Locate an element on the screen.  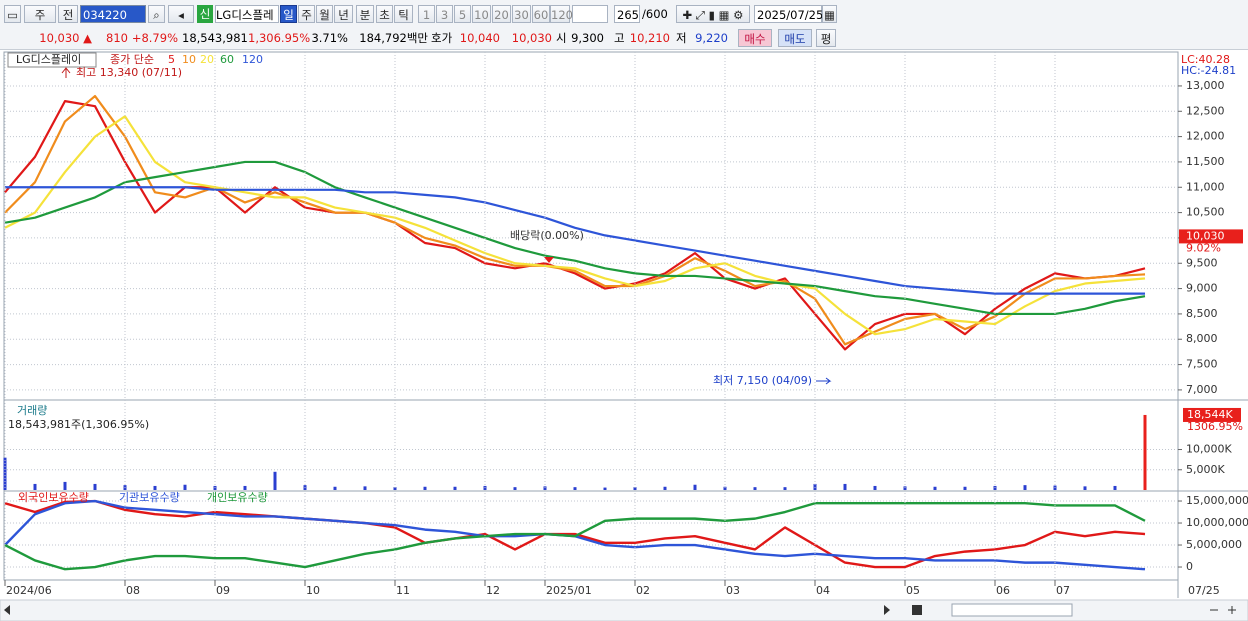
y-tick-label: 5,000,000 is located at coordinates (1214, 544).